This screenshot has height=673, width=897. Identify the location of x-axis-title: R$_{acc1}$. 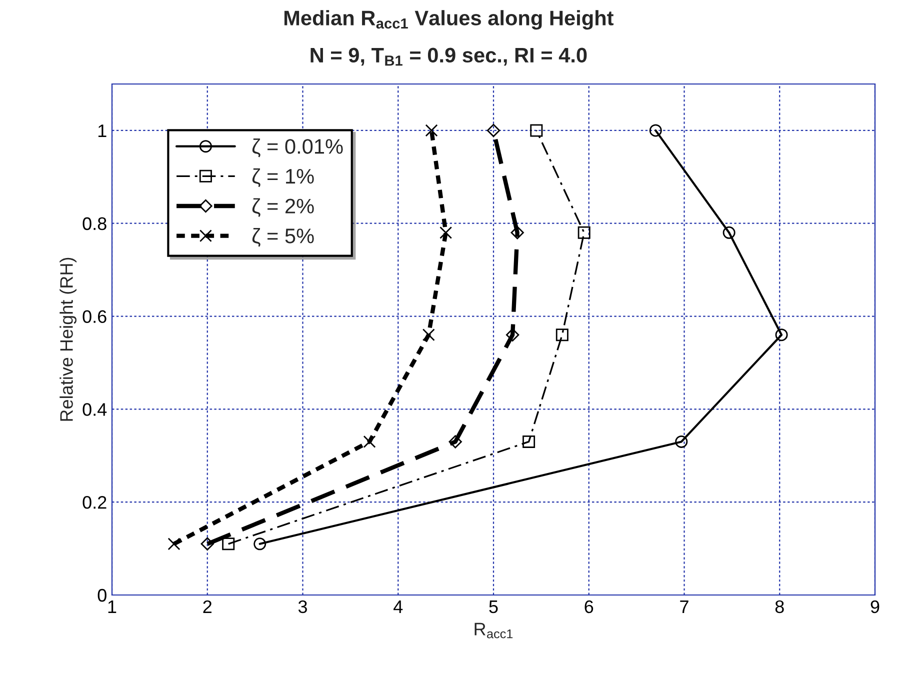
(493, 630).